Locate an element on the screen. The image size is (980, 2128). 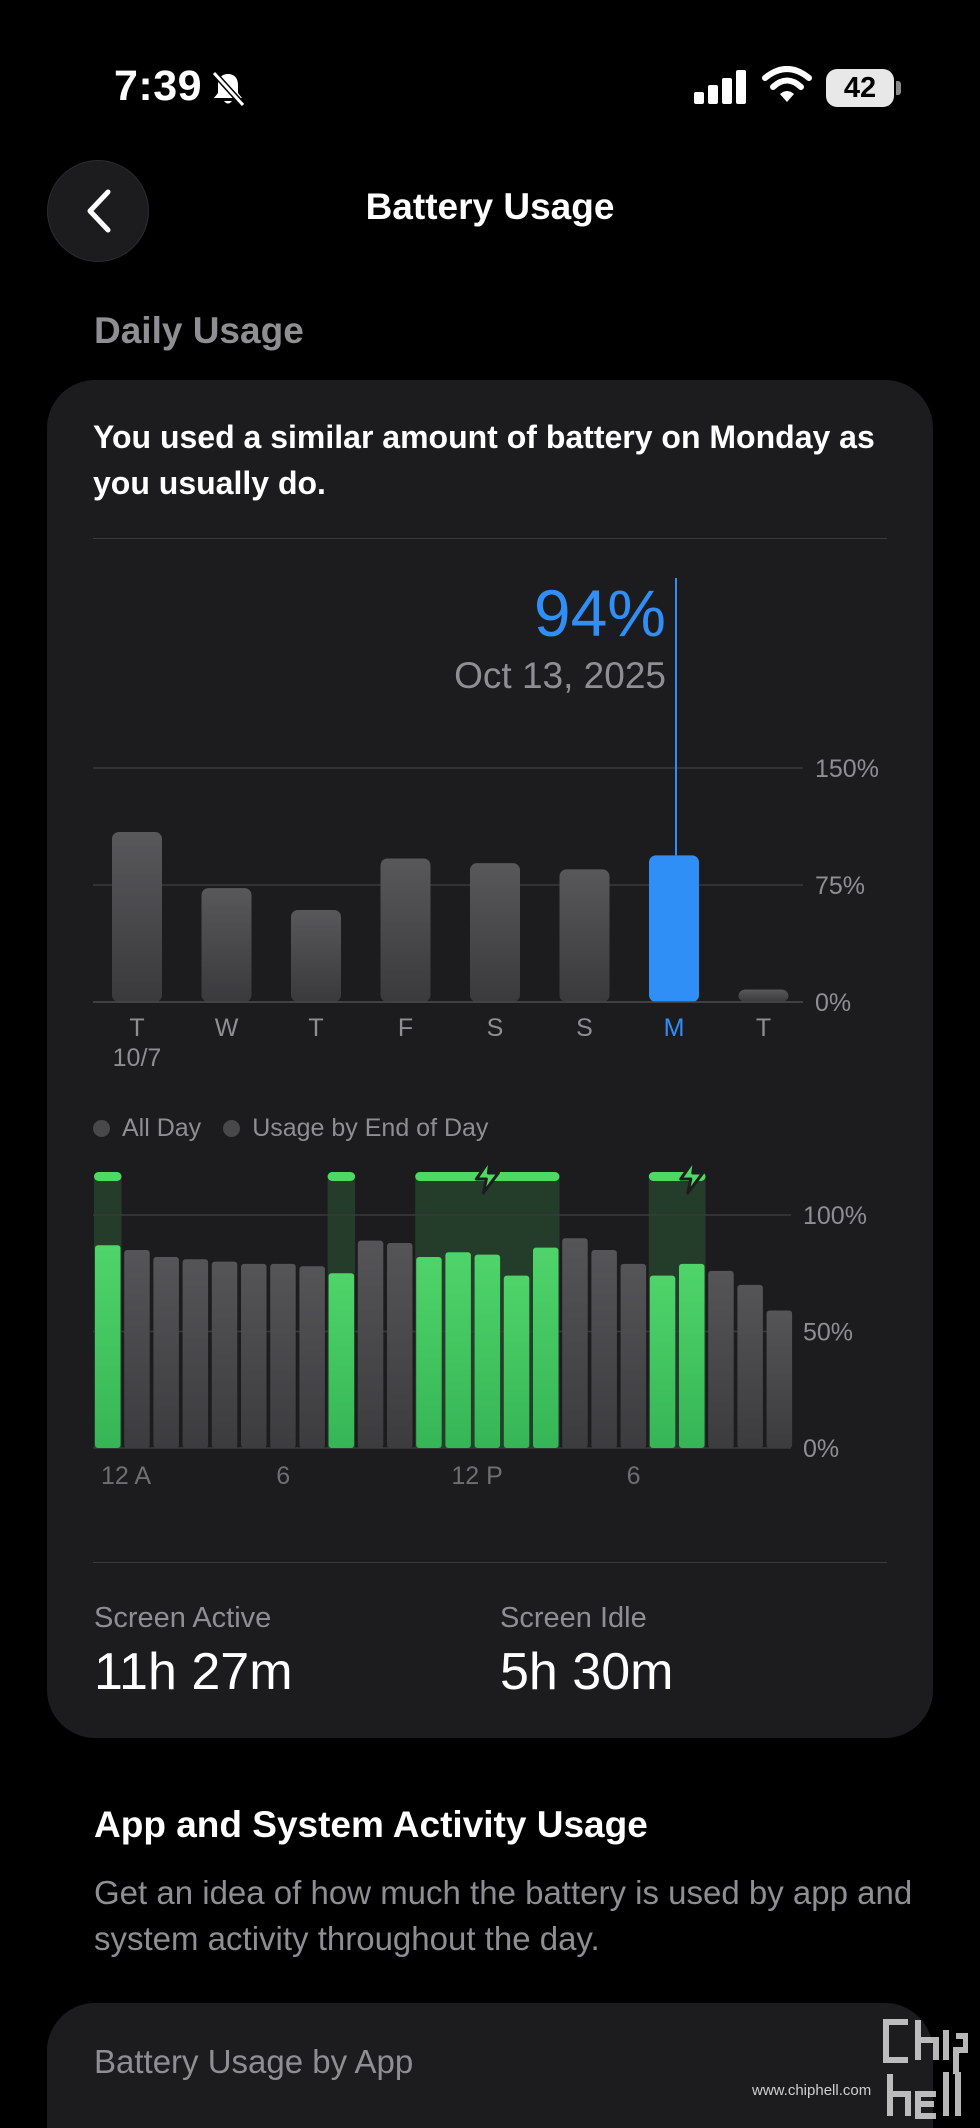
chart-legend: All Day Usage by End of Day is located at coordinates (301, 1128).